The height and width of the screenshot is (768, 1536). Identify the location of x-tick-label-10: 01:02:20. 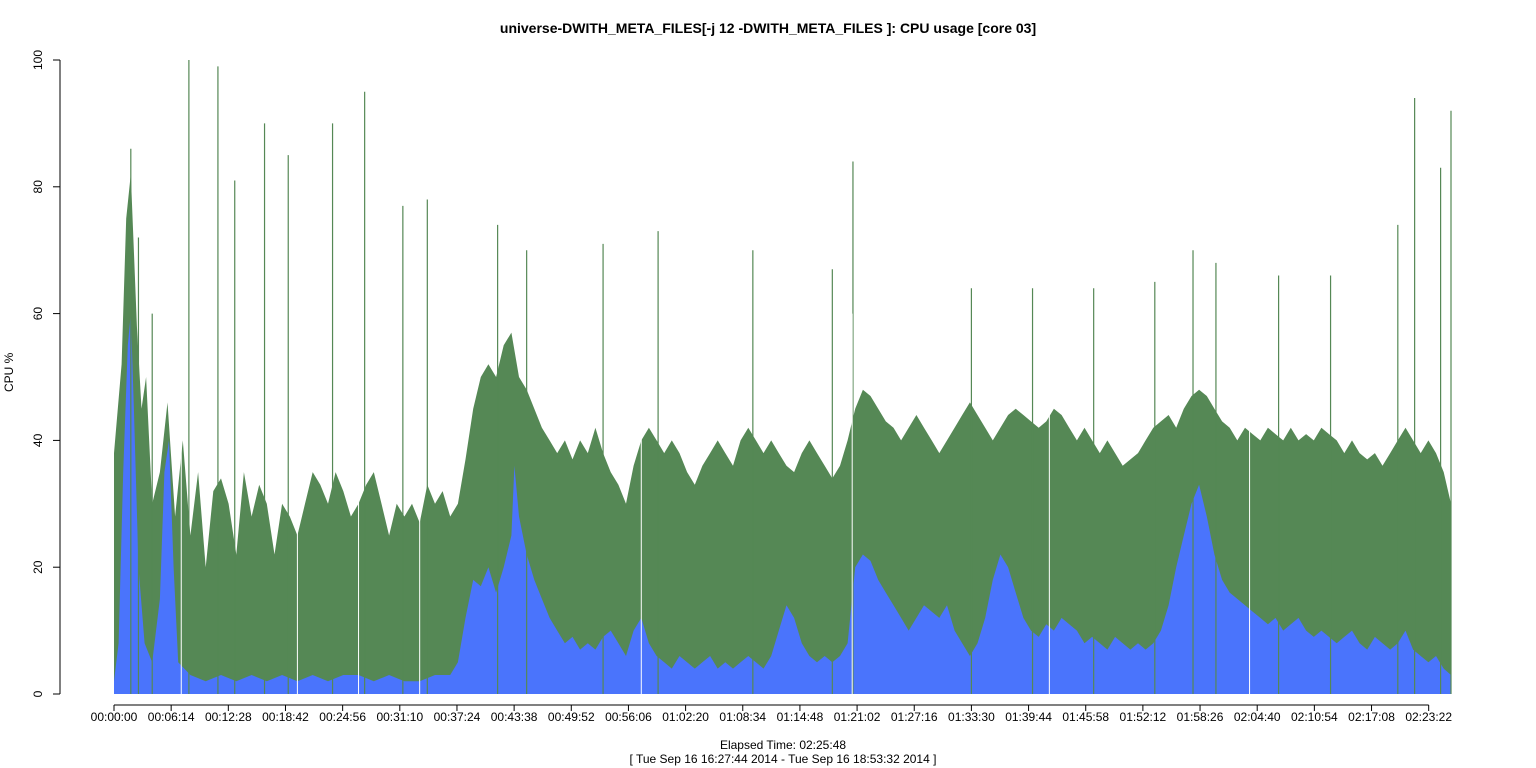
(685, 717).